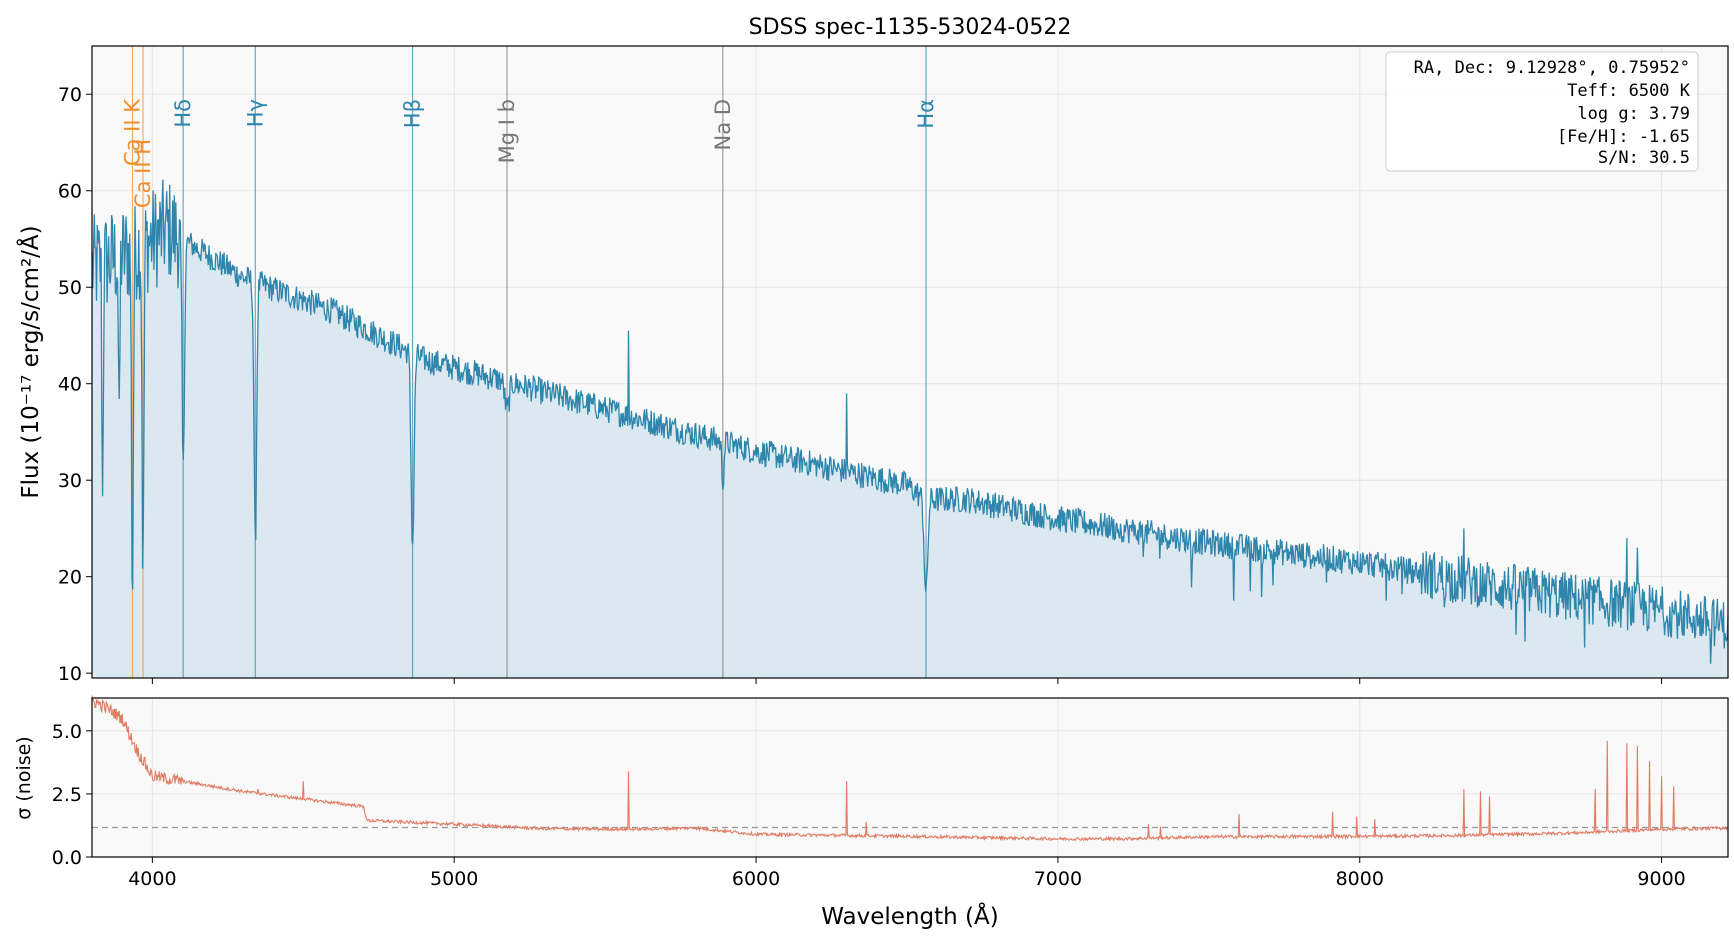 The image size is (1734, 940). Describe the element at coordinates (24, 777) in the screenshot. I see `noise-y-axis-label: σ (noise)` at that location.